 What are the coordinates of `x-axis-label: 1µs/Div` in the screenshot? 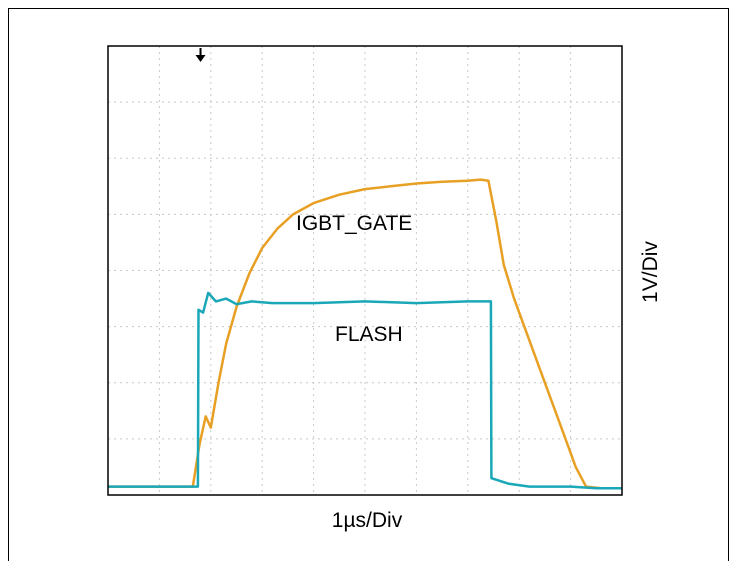 It's located at (367, 520).